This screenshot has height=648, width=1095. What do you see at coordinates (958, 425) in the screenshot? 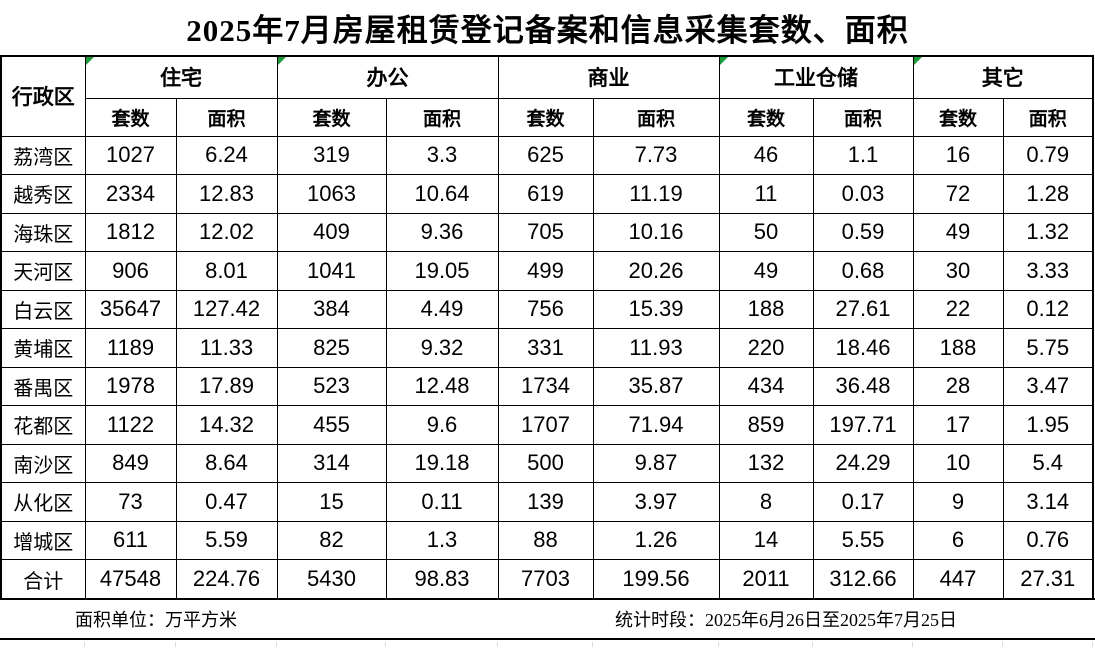
I see `units-value-cell: 17` at bounding box center [958, 425].